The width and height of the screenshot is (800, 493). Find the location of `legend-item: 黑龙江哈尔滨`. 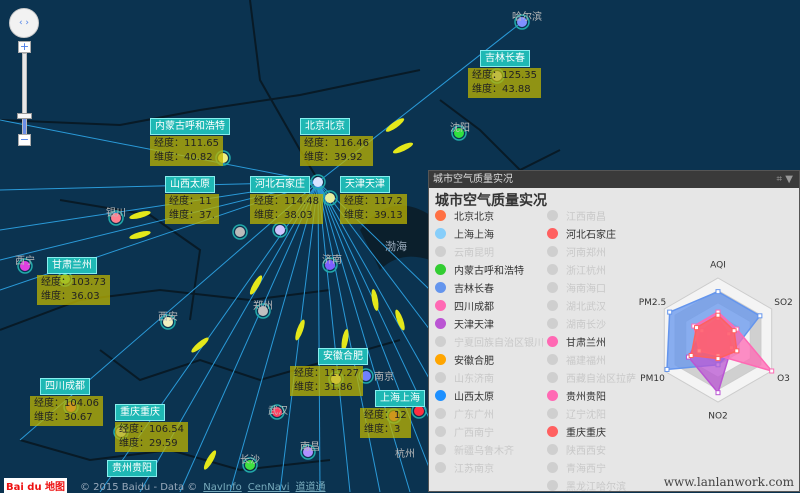

legend-item: 黑龙江哈尔滨 is located at coordinates (586, 485).